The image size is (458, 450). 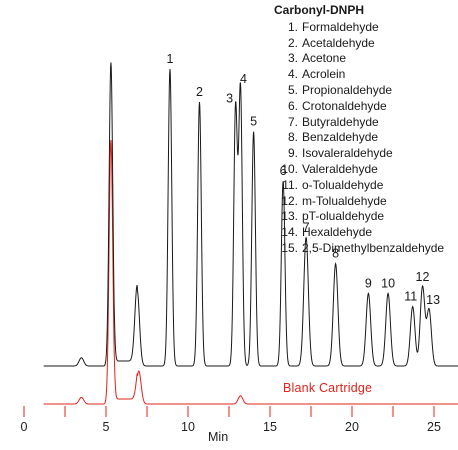 I want to click on legend-item-number: 5., so click(x=292, y=89).